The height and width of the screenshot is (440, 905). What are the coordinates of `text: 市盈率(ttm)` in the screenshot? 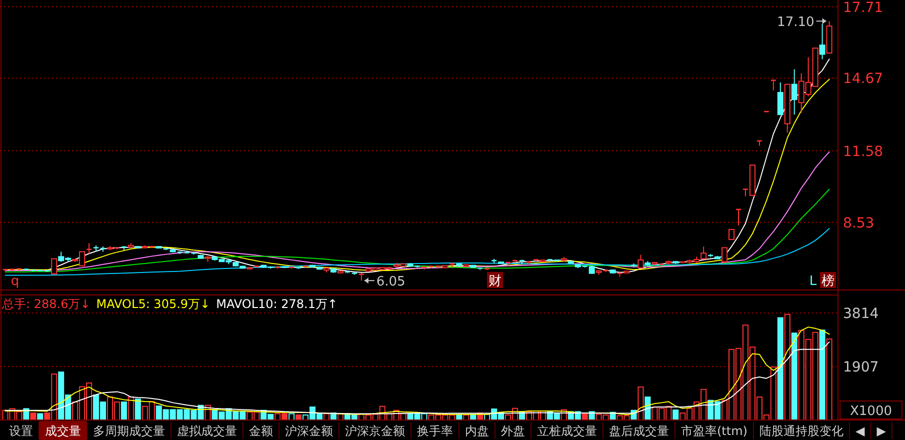 It's located at (714, 431).